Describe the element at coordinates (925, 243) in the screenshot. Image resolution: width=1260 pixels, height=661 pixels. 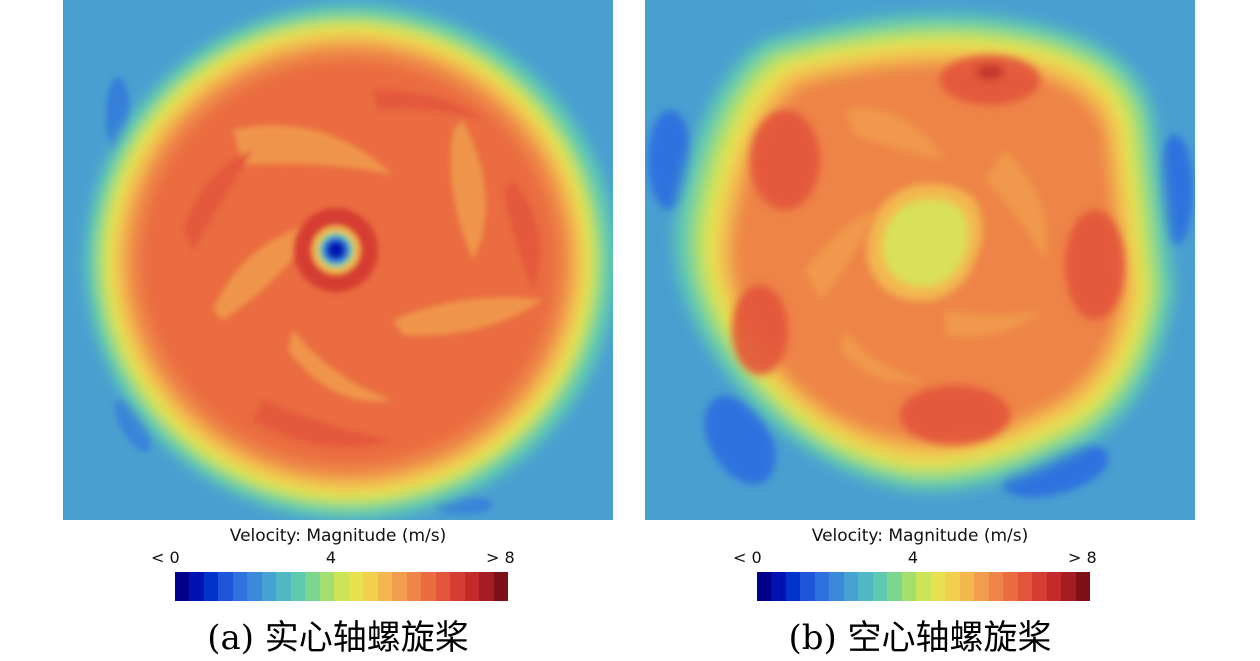
I see `center-region-core` at that location.